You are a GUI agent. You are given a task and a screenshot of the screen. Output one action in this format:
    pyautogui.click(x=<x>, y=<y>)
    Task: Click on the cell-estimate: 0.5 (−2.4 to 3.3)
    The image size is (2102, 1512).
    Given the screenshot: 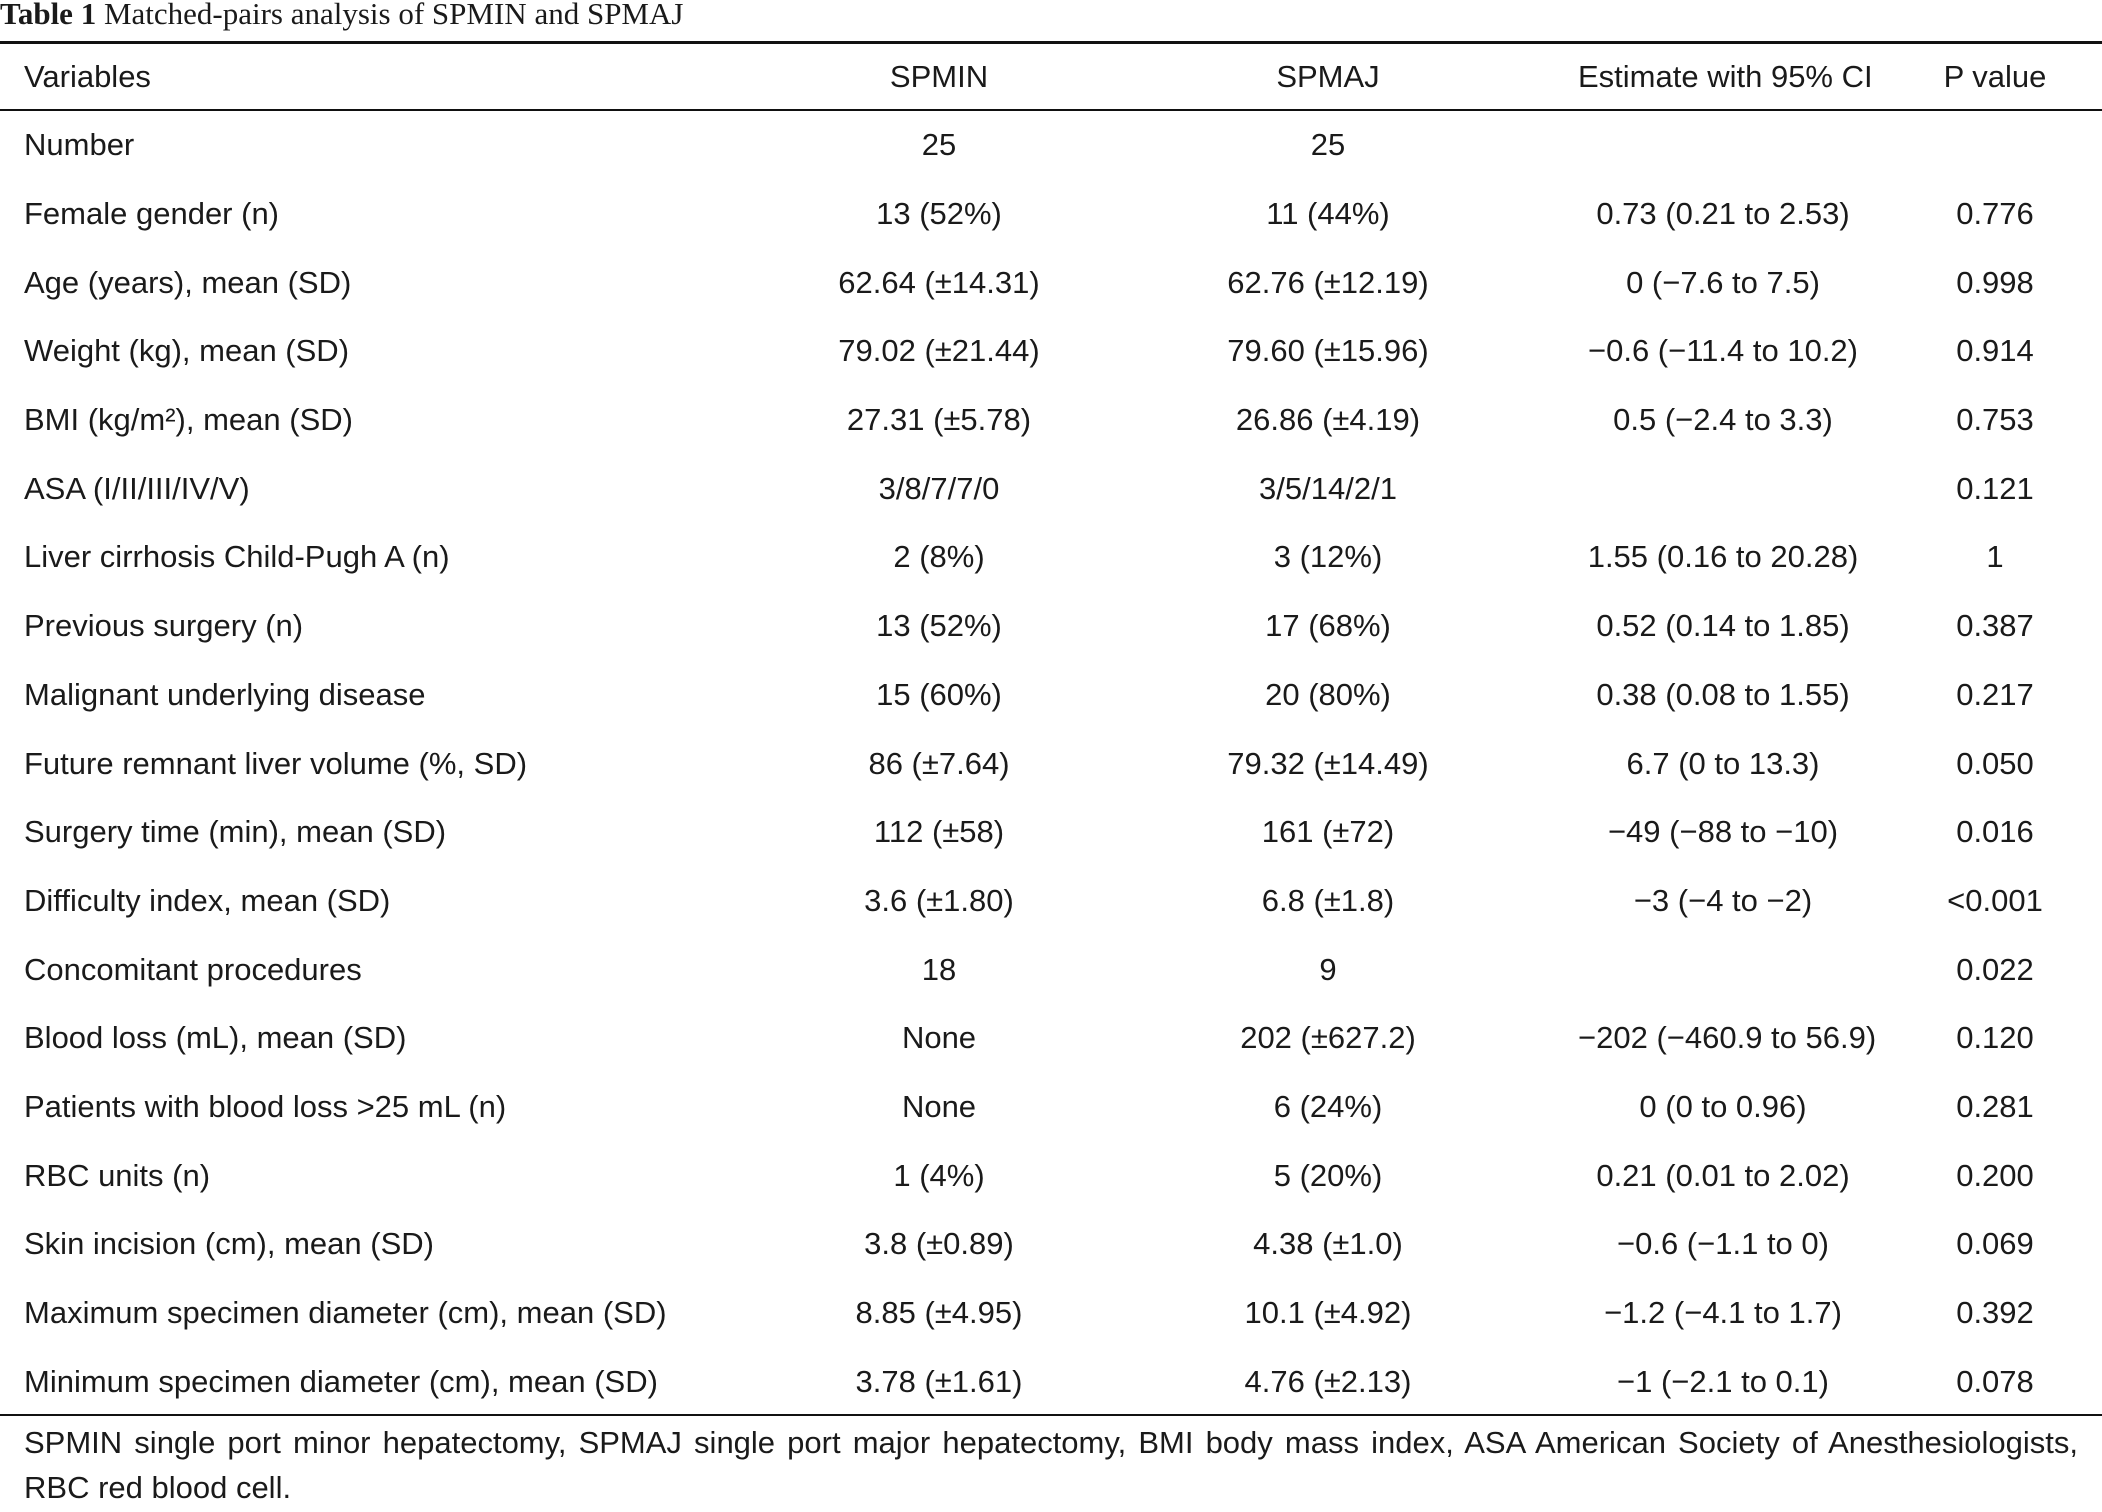 What is the action you would take?
    pyautogui.click(x=1723, y=420)
    